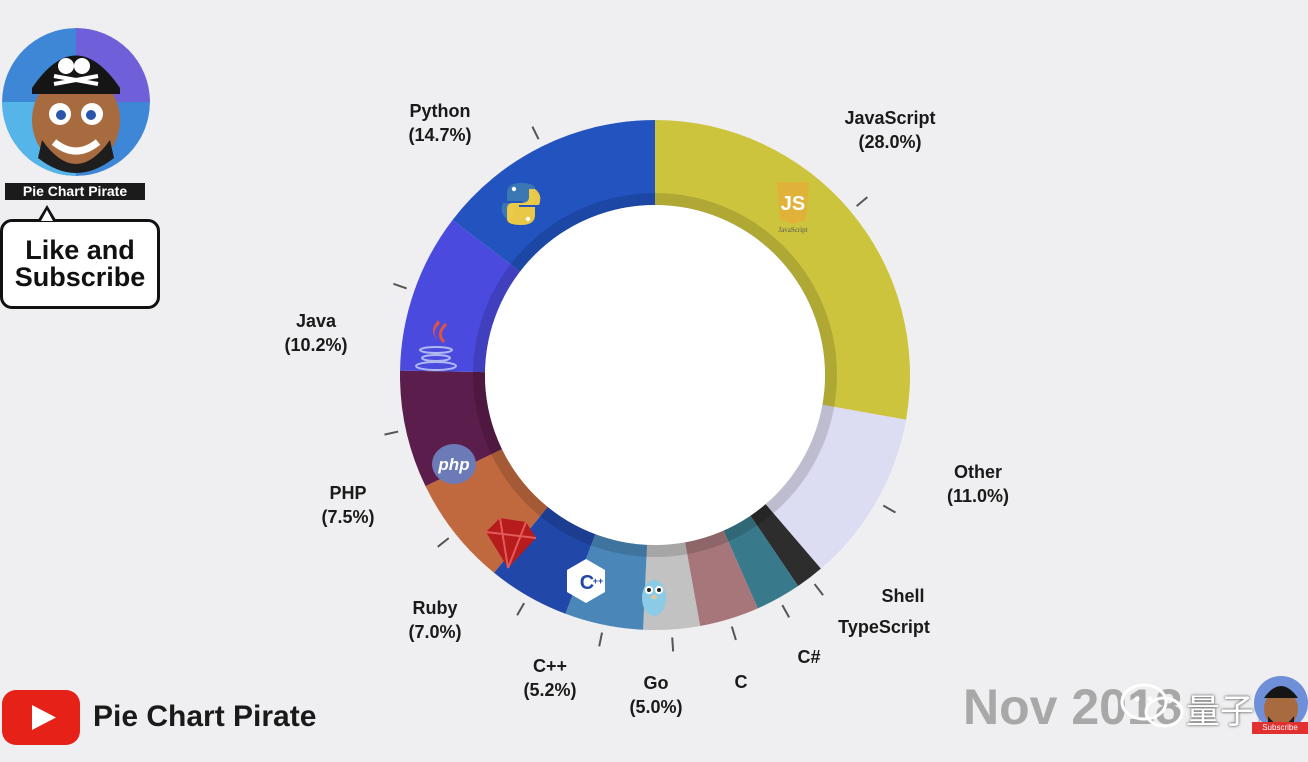 The width and height of the screenshot is (1308, 762). Describe the element at coordinates (80, 277) in the screenshot. I see `bubble-line2: Subscribe` at that location.